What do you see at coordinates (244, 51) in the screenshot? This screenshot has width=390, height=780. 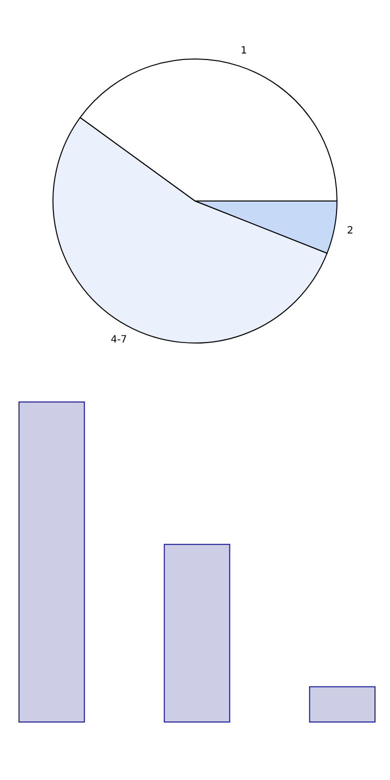 I see `slice-label: 1` at bounding box center [244, 51].